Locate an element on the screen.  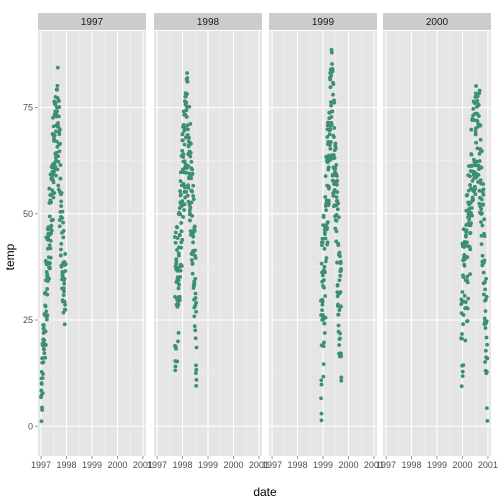
data-points is located at coordinates (53, 244).